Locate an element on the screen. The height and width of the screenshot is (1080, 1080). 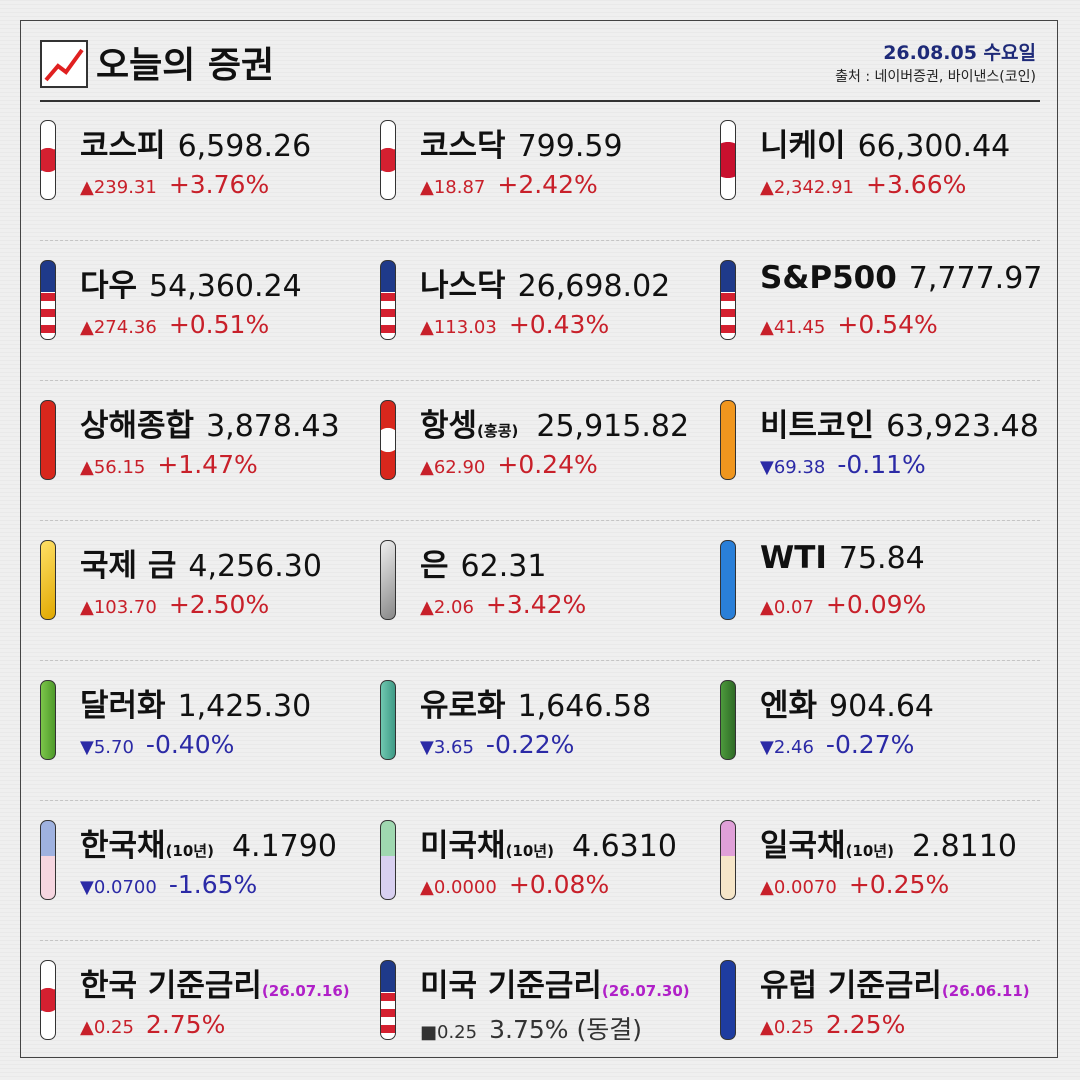
item-header: 니케이 66,300.44 is located at coordinates (885, 142).